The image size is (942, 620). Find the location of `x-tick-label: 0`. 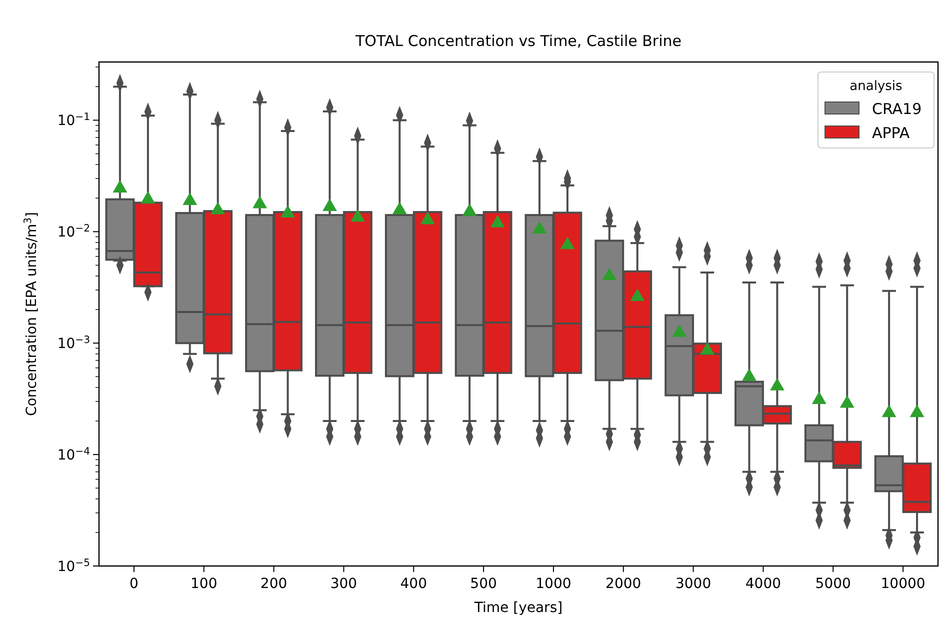

x-tick-label: 0 is located at coordinates (133, 584).